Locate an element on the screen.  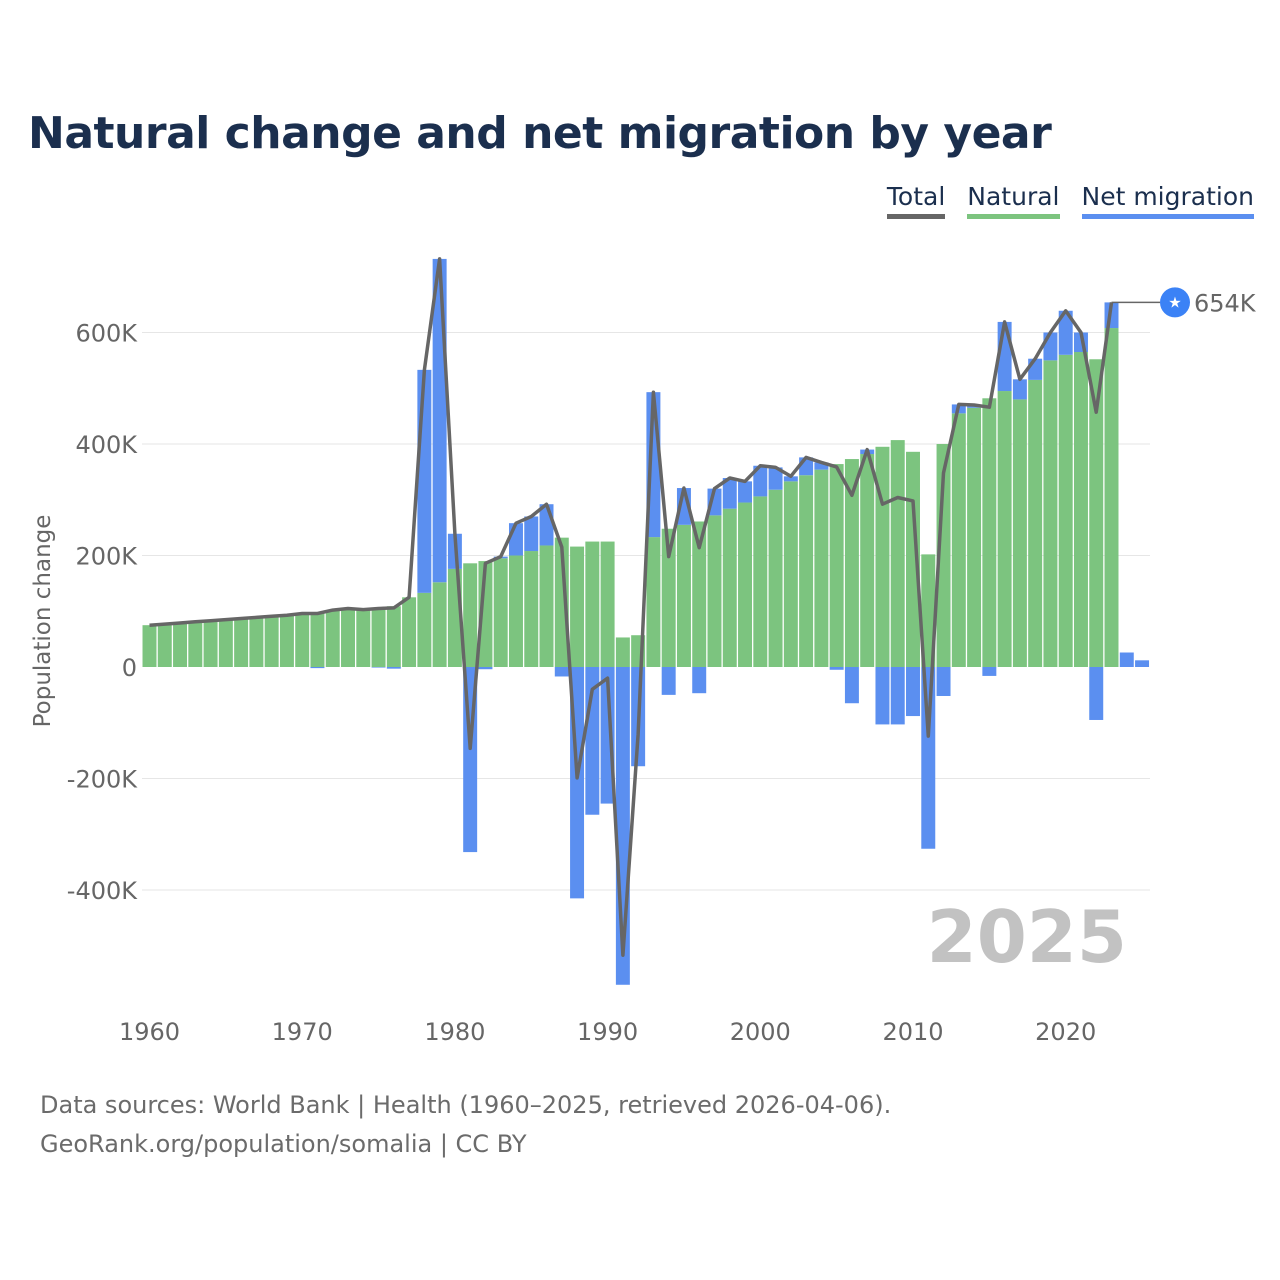
y-tick-label: 600K is located at coordinates (106, 334).